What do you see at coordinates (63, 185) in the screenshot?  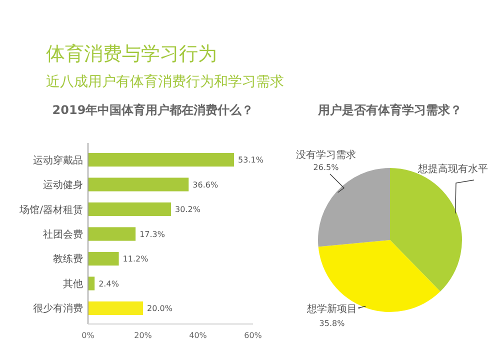 I see `y-tick-label: 运动健身` at bounding box center [63, 185].